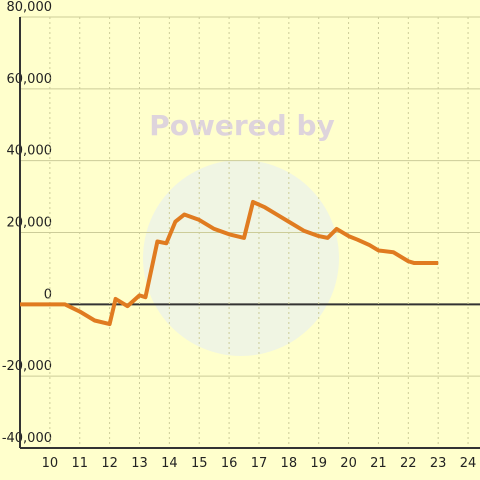 This screenshot has height=480, width=480. I want to click on y-tick-label: 60,000, so click(30, 79).